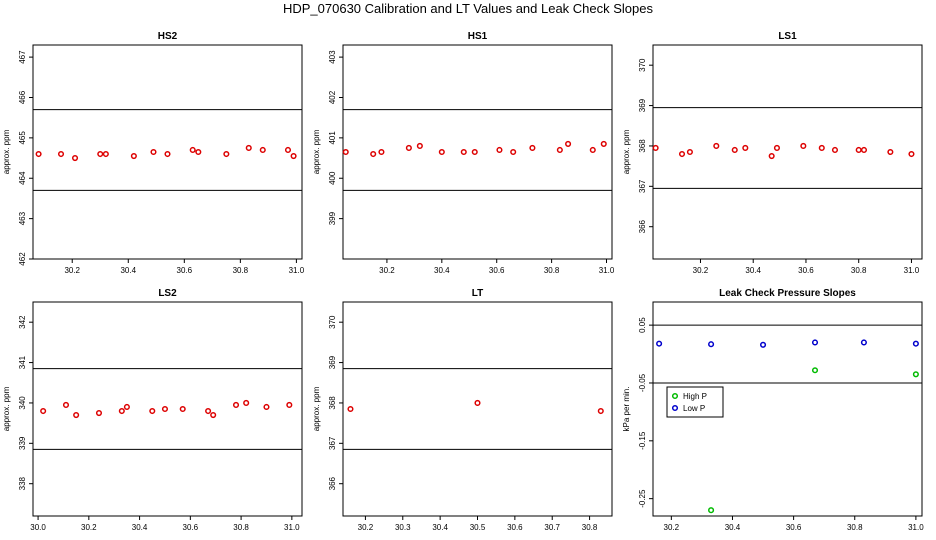 The image size is (936, 540). I want to click on y-tick-label: 402, so click(332, 97).